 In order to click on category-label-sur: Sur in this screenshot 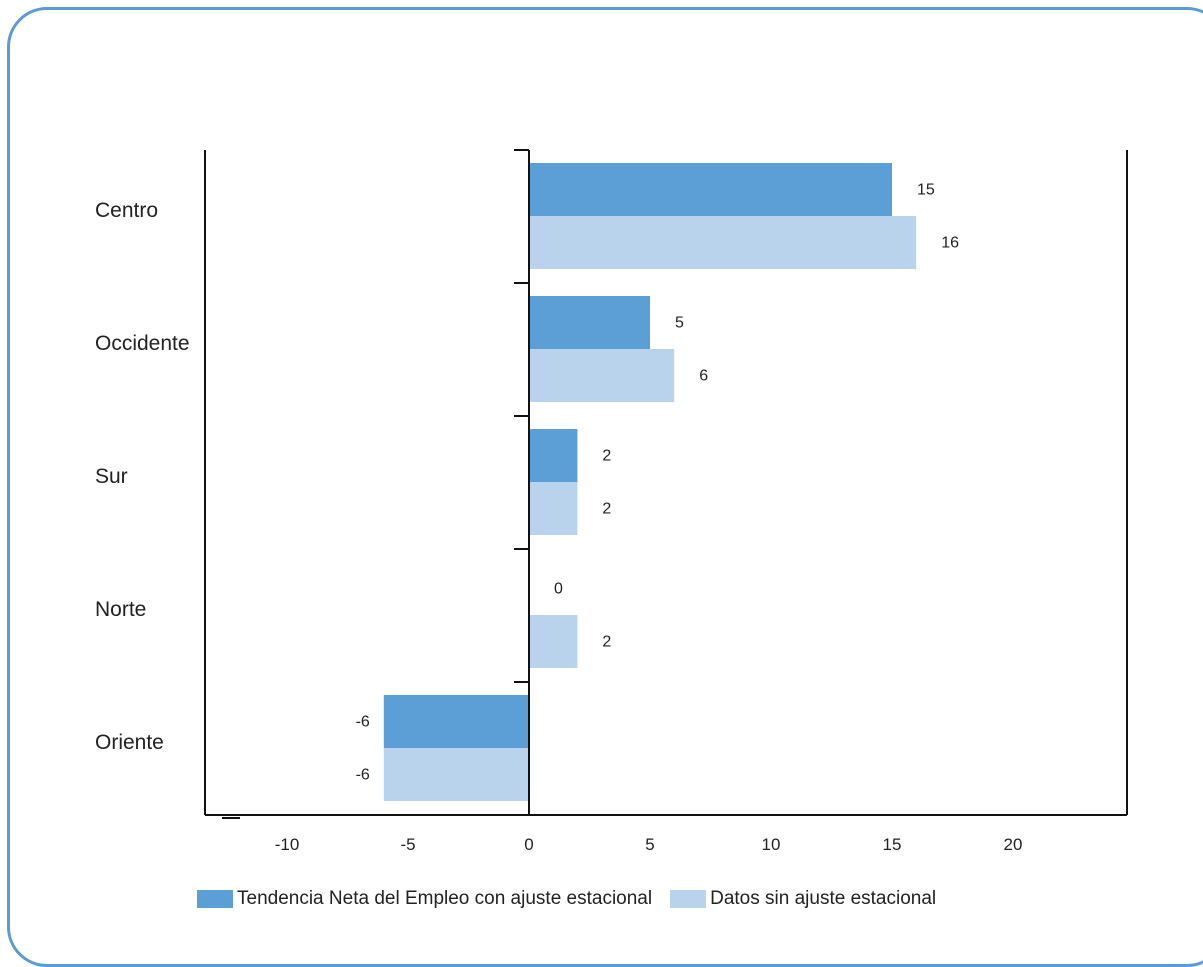, I will do `click(111, 476)`.